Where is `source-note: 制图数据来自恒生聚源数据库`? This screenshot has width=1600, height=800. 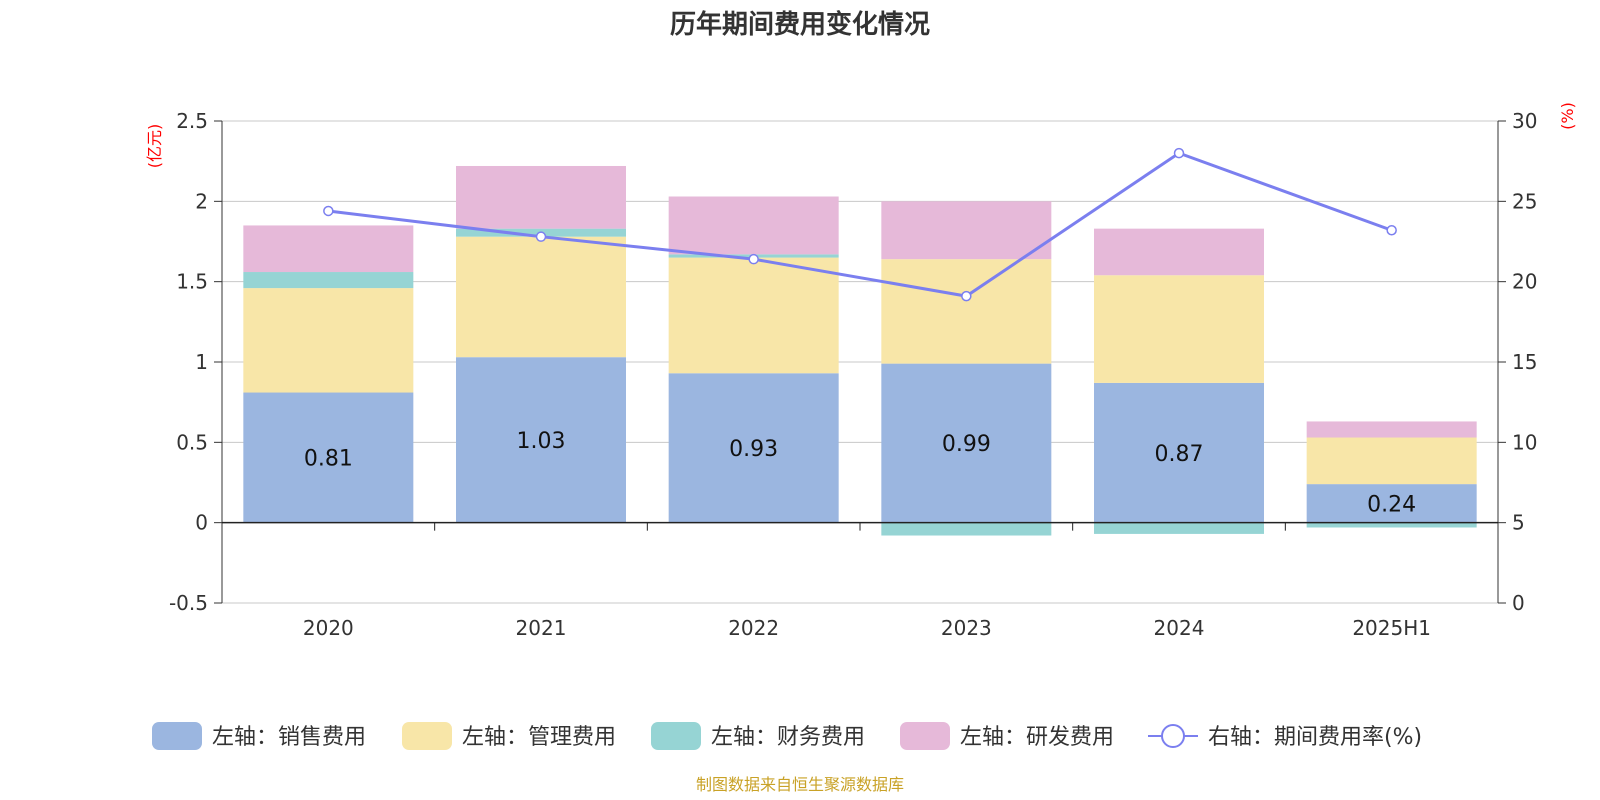
source-note: 制图数据来自恒生聚源数据库 is located at coordinates (800, 784).